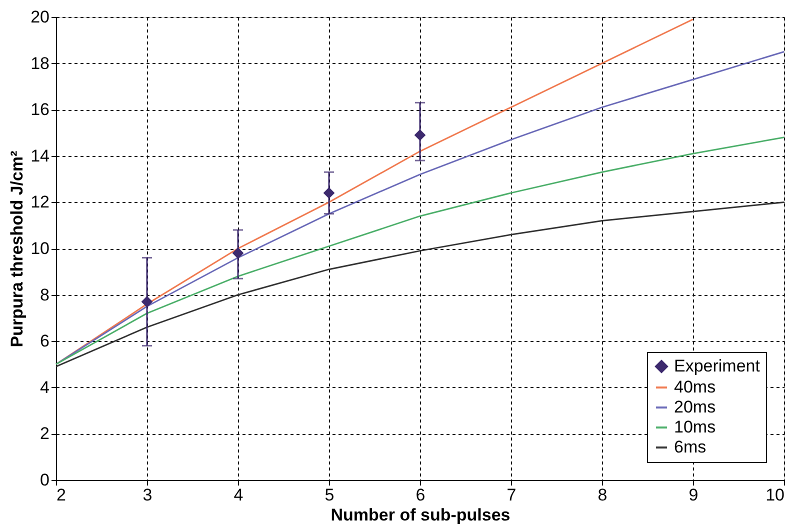 The image size is (795, 531). I want to click on y-tick-label: 0, so click(45, 480).